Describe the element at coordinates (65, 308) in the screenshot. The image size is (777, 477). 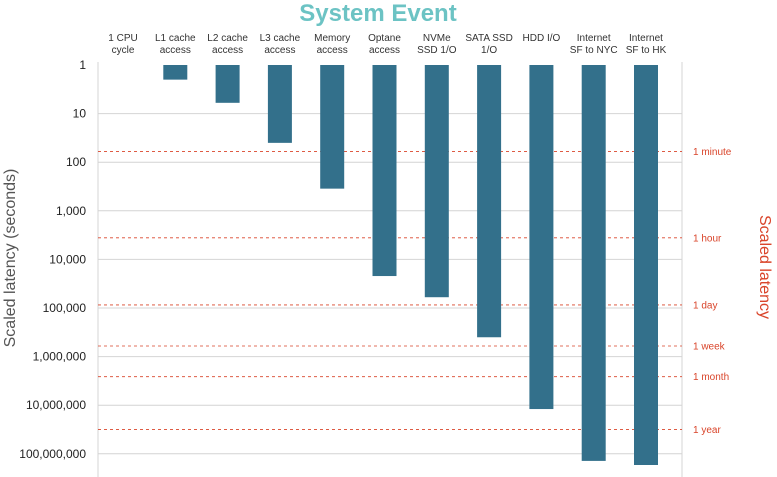
I see `y-tick-label: 100,000` at that location.